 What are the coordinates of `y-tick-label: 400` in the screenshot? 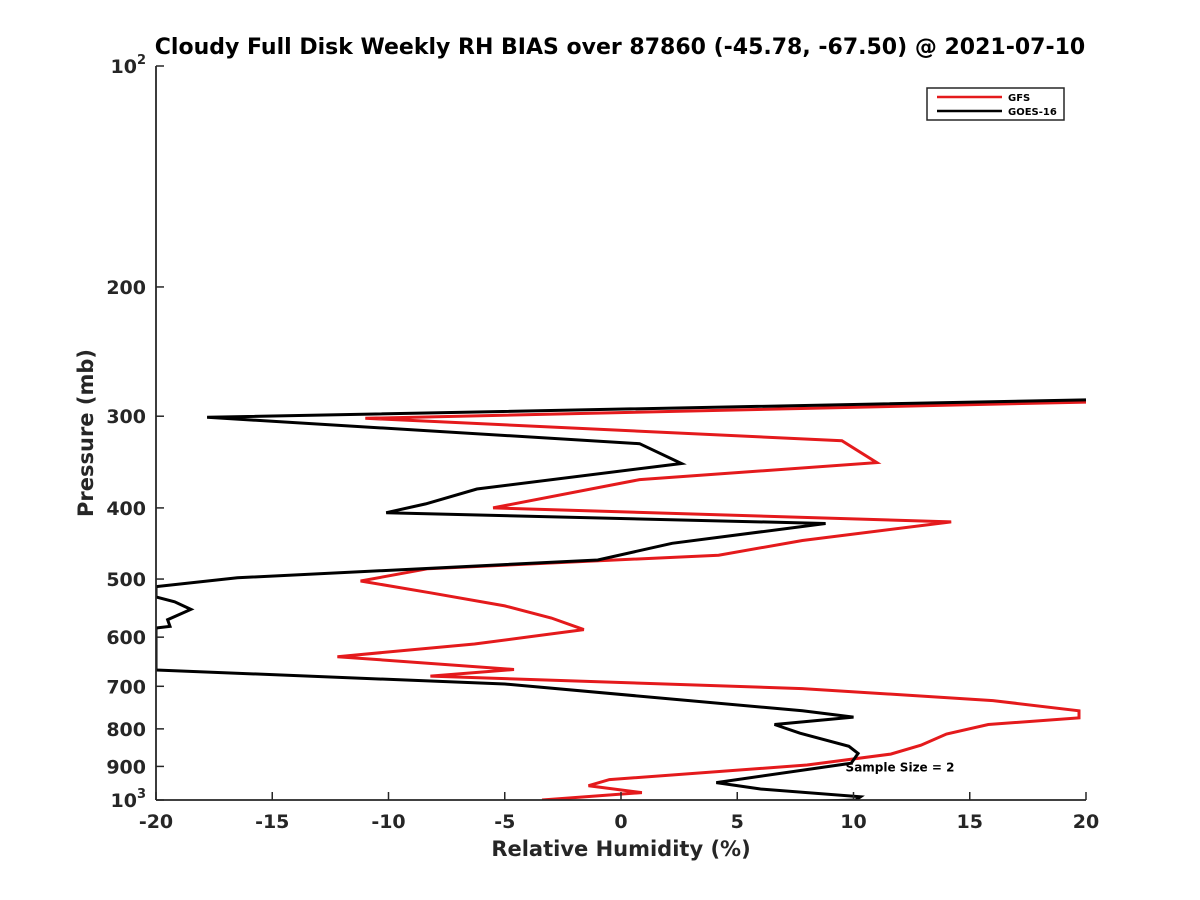 It's located at (126, 509).